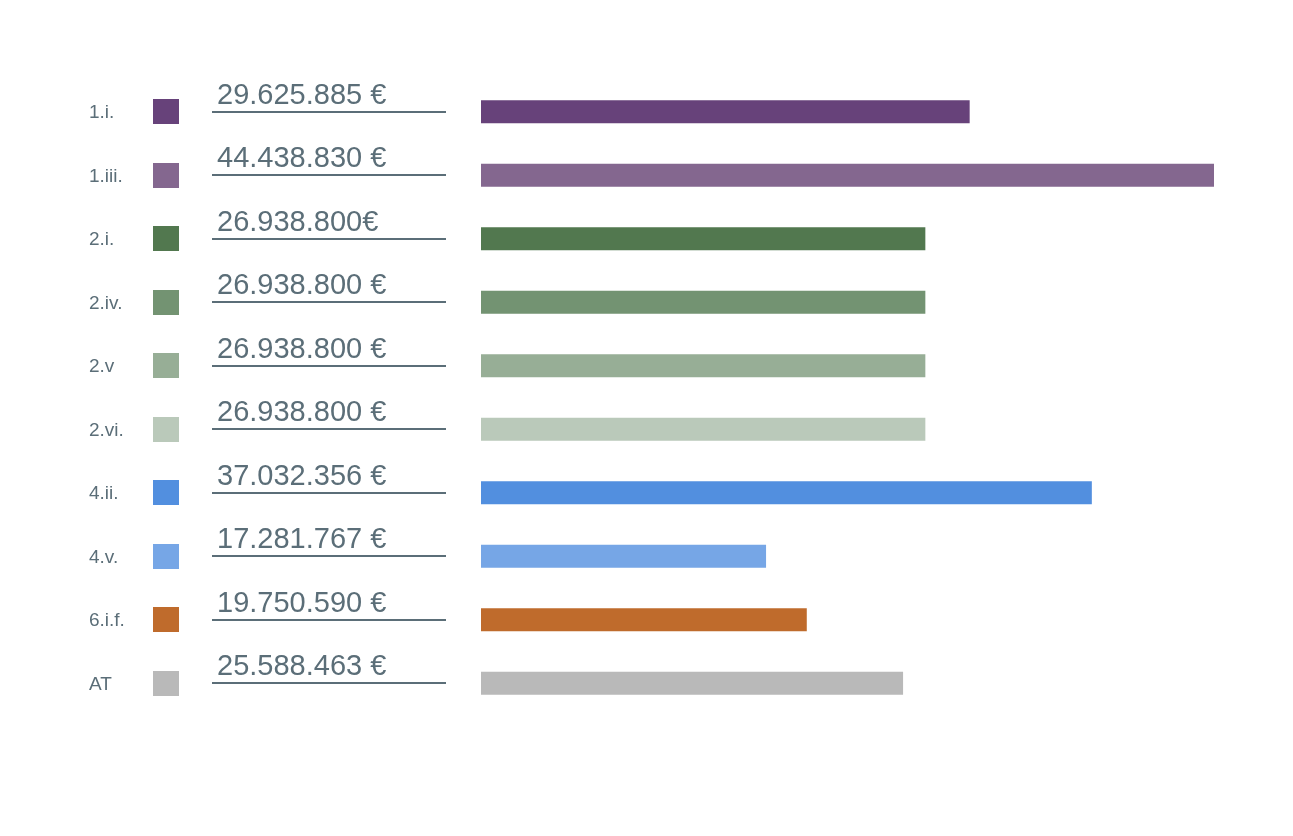 This screenshot has height=836, width=1293. I want to click on y-tick-label: 2.vi., so click(106, 429).